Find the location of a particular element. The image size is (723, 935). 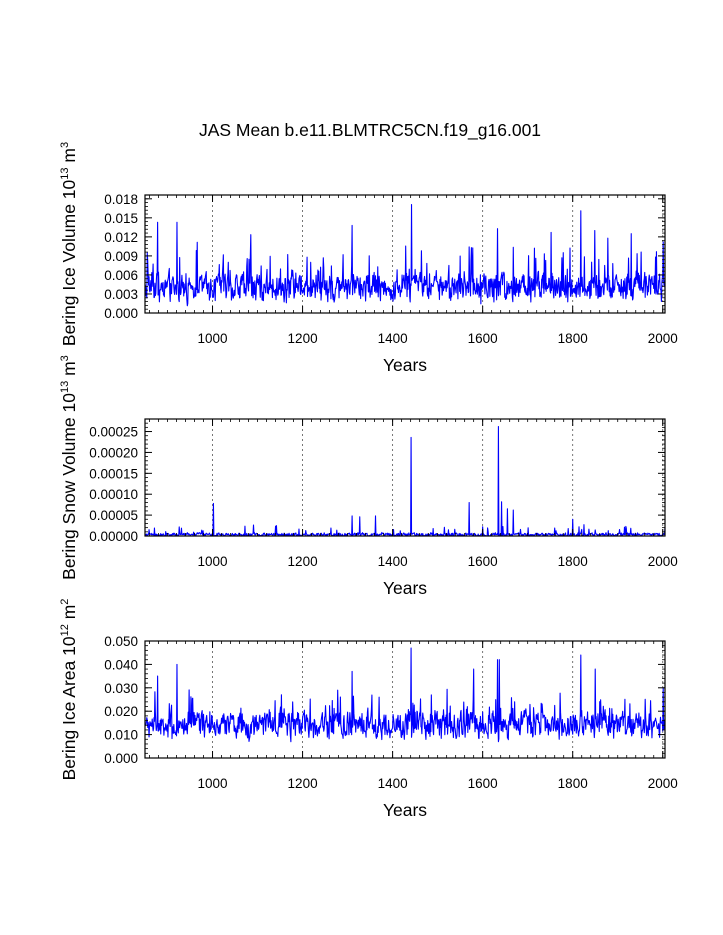

y-tick-label: 0.020 is located at coordinates (121, 711).